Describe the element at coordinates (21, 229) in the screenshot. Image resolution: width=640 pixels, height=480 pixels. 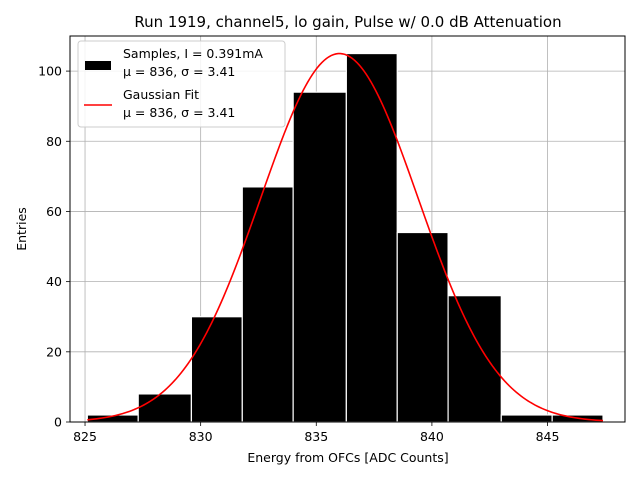
I see `y-axis-label: Entries` at that location.